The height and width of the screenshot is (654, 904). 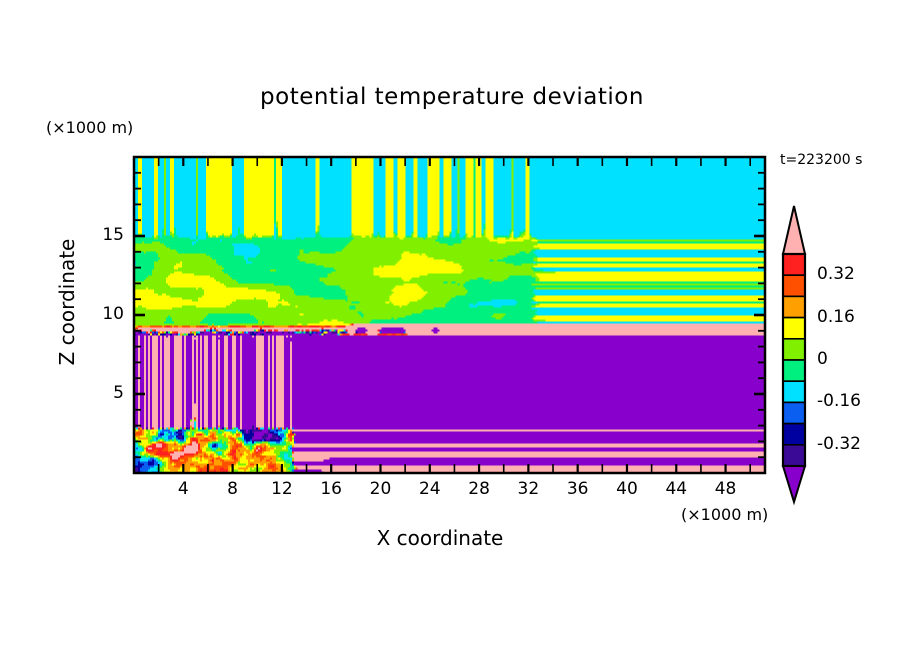 I want to click on colorbar, so click(x=794, y=355).